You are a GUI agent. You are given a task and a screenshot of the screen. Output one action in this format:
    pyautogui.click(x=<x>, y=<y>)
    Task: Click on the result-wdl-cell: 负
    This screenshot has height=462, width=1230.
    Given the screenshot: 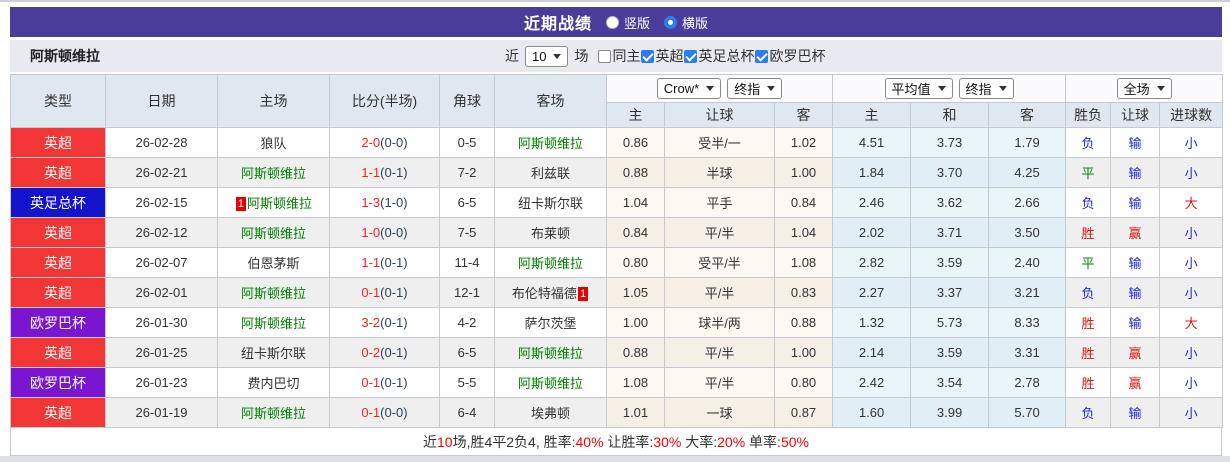 What is the action you would take?
    pyautogui.click(x=1088, y=412)
    